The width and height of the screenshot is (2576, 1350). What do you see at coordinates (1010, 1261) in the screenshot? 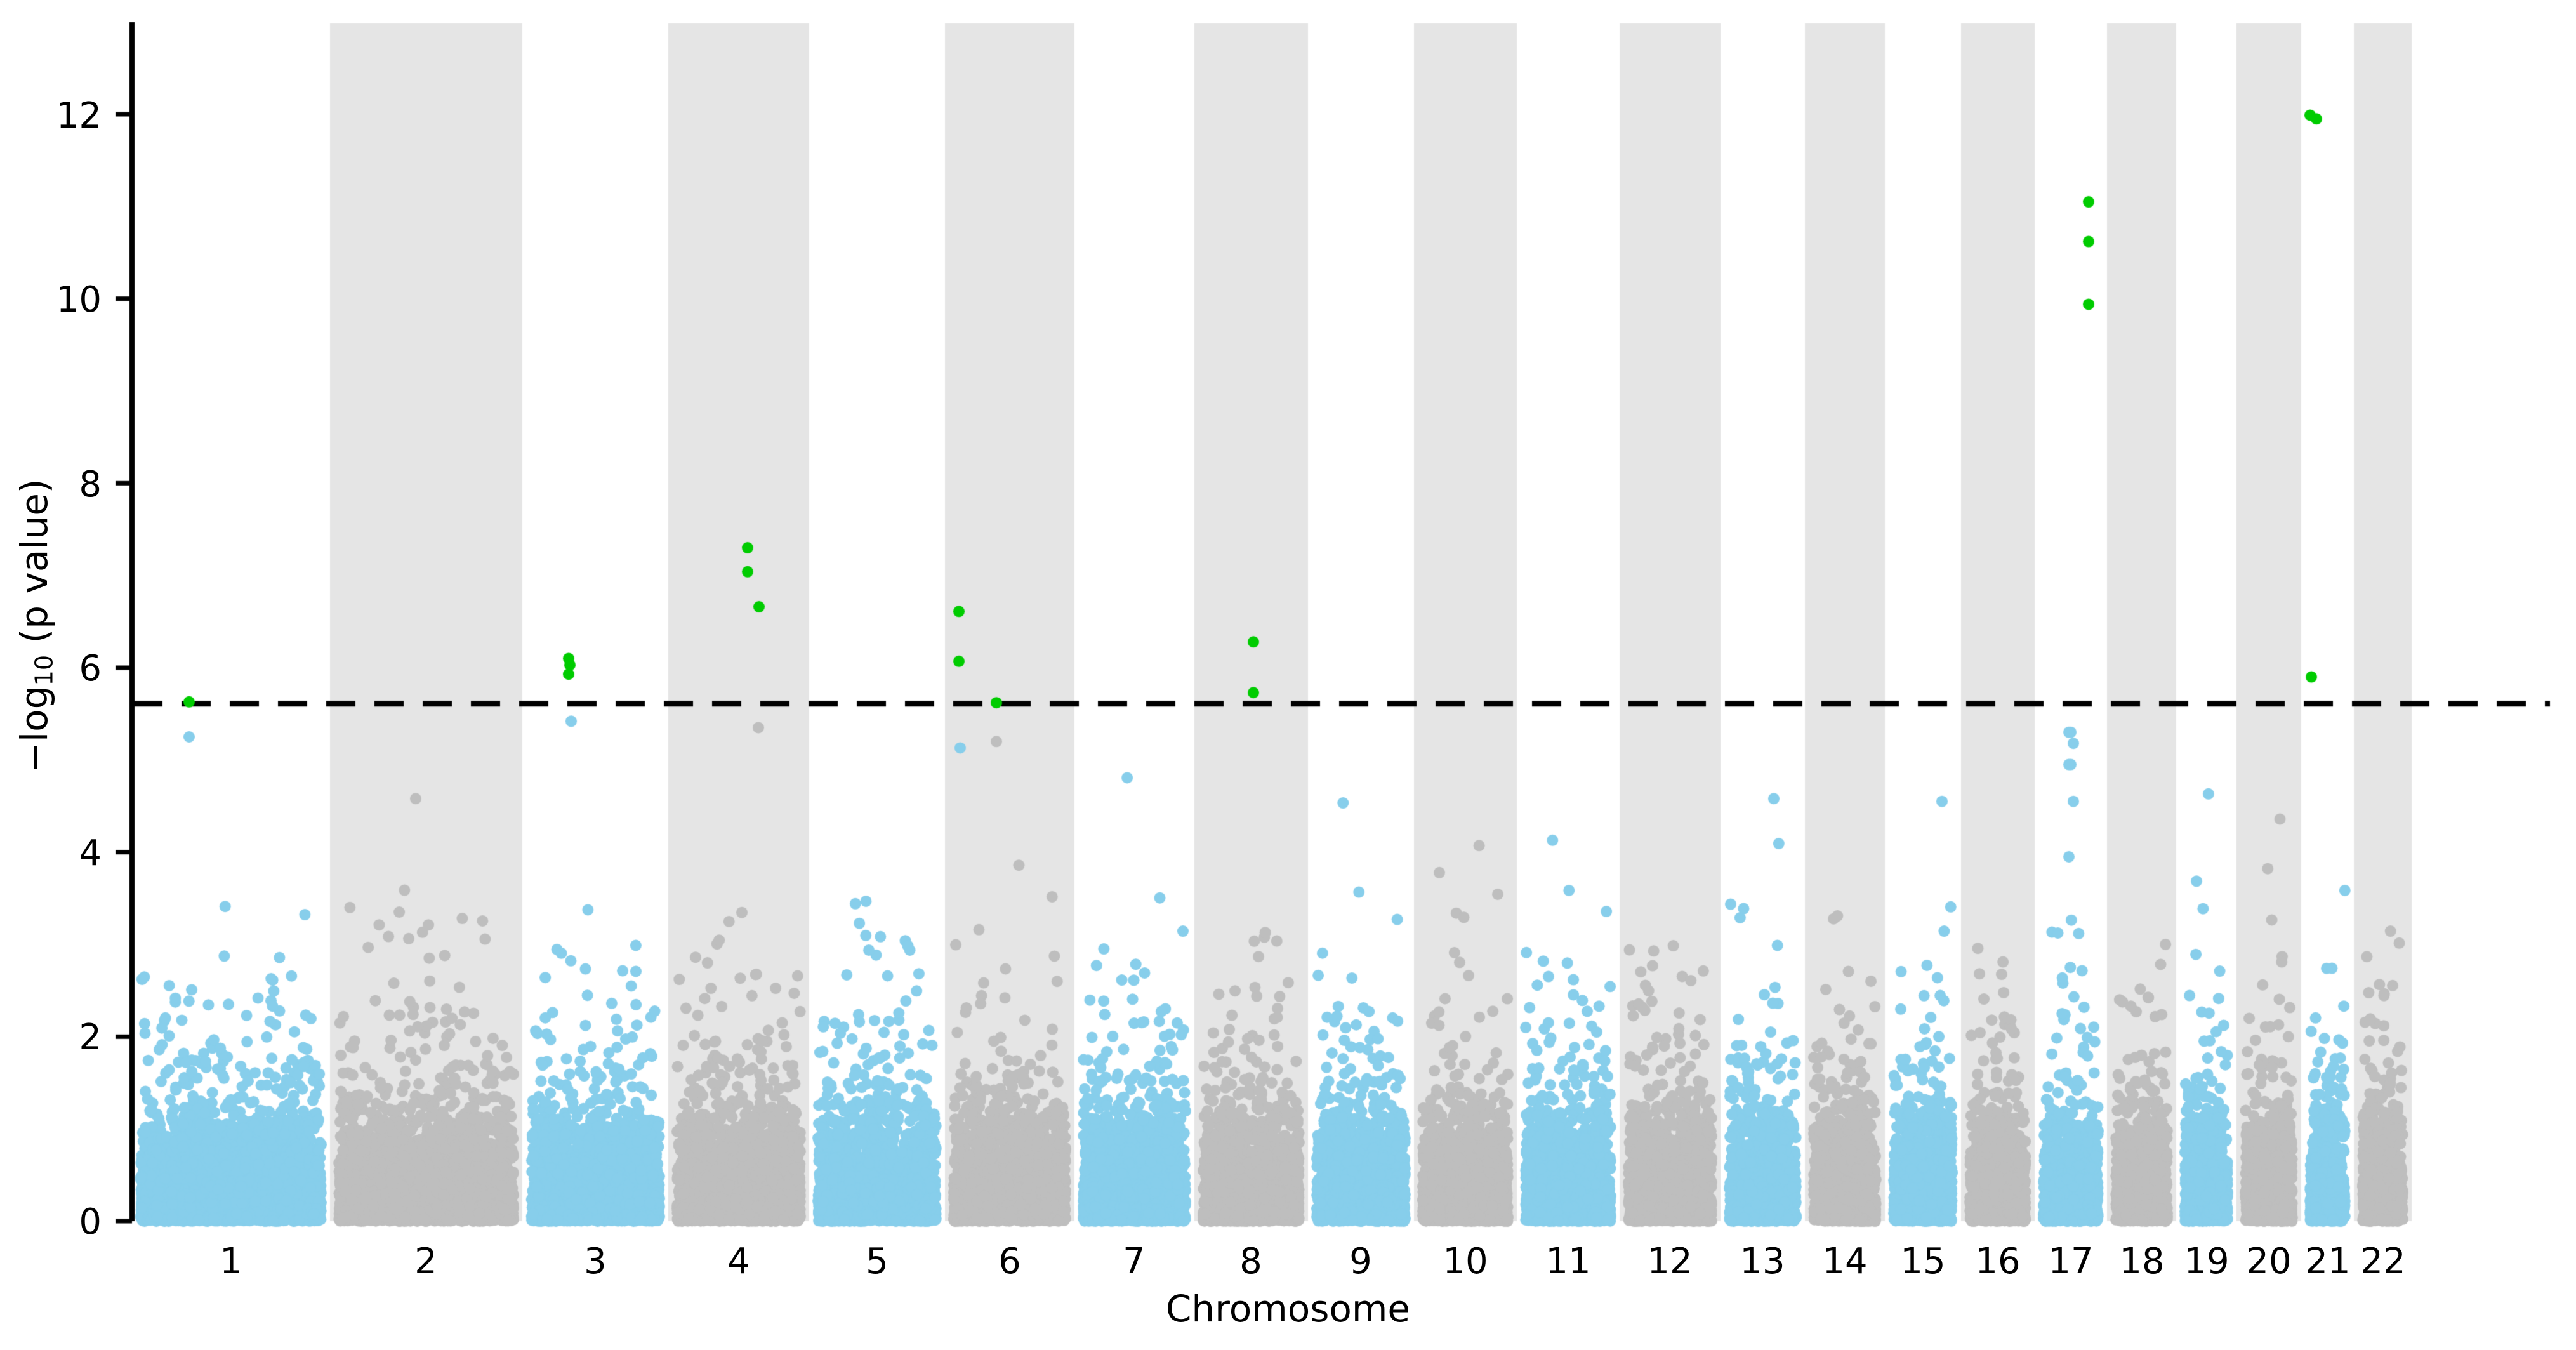
I see `xtick-label-chr6: 6` at bounding box center [1010, 1261].